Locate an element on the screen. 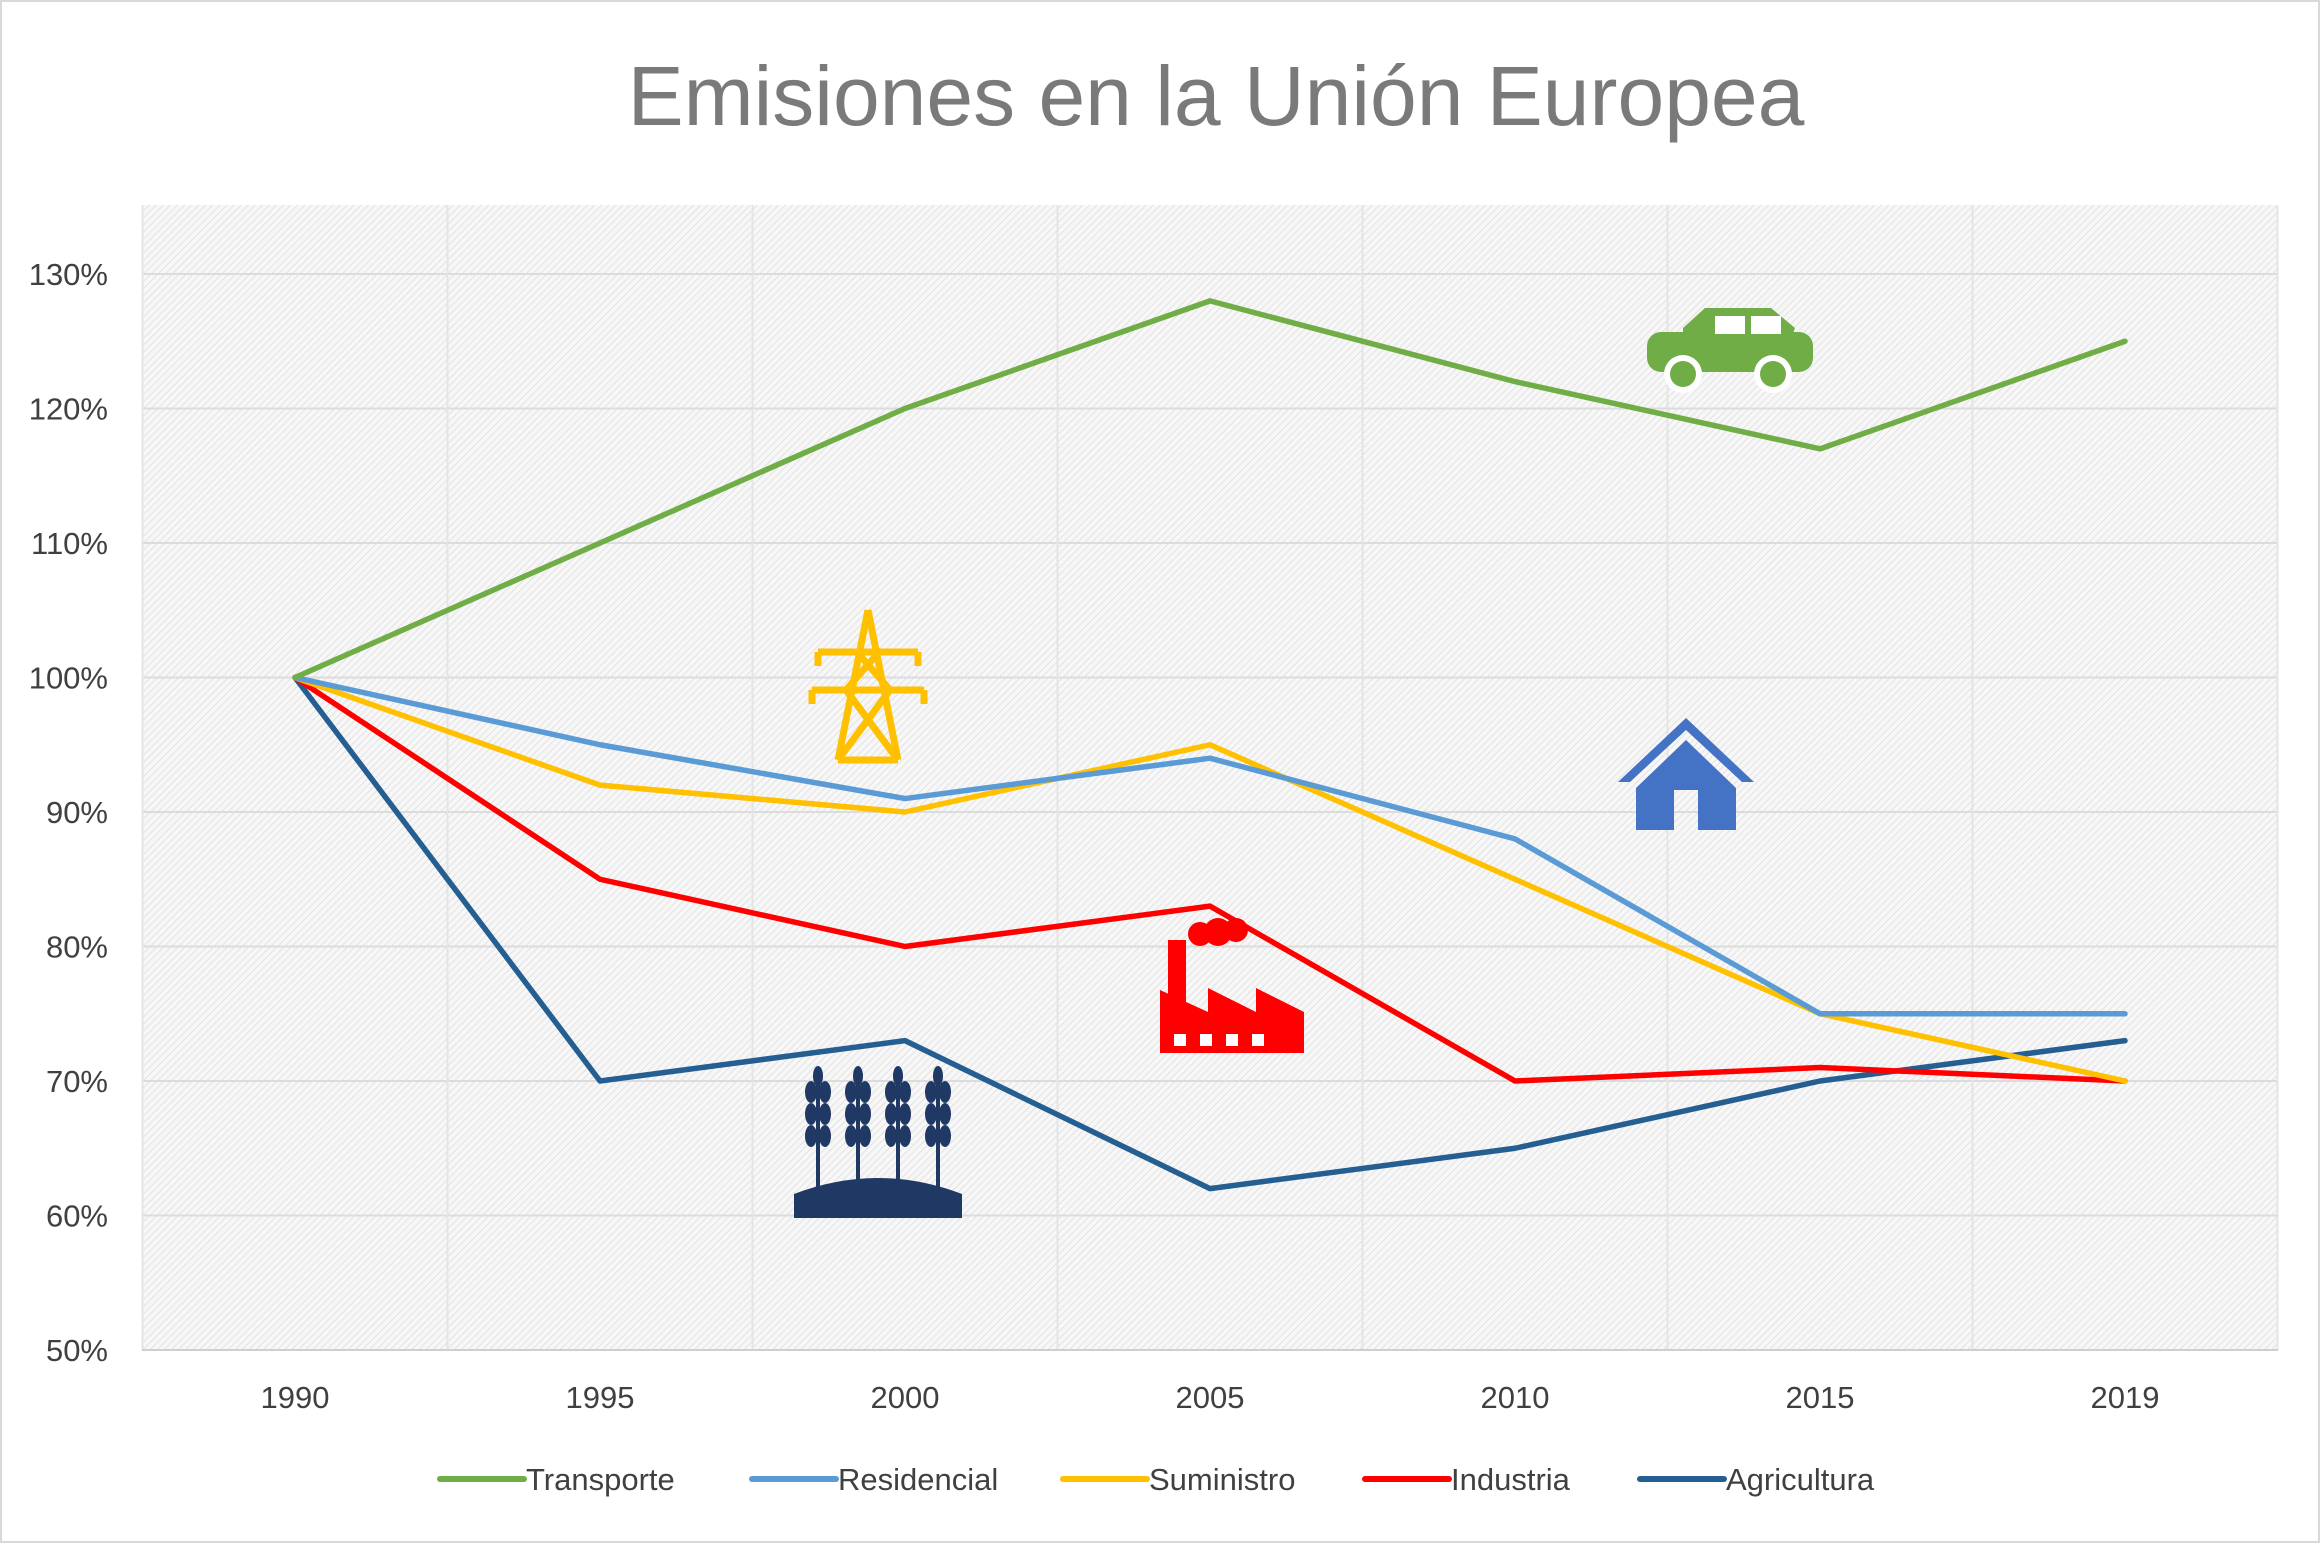  wheat-icon is located at coordinates (878, 1142).